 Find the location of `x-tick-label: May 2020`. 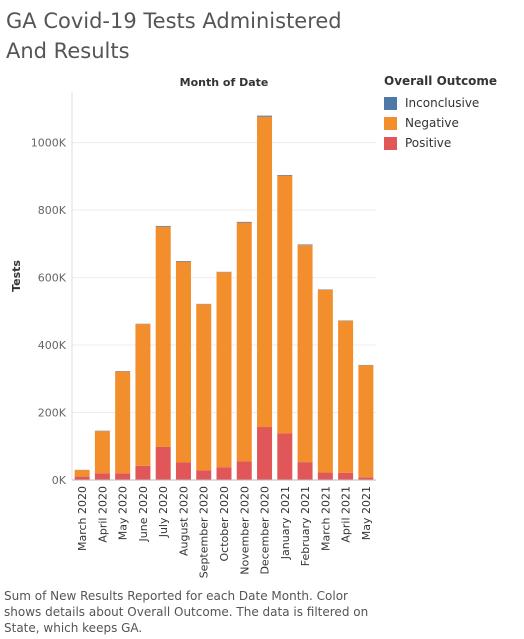

x-tick-label: May 2020 is located at coordinates (123, 513).